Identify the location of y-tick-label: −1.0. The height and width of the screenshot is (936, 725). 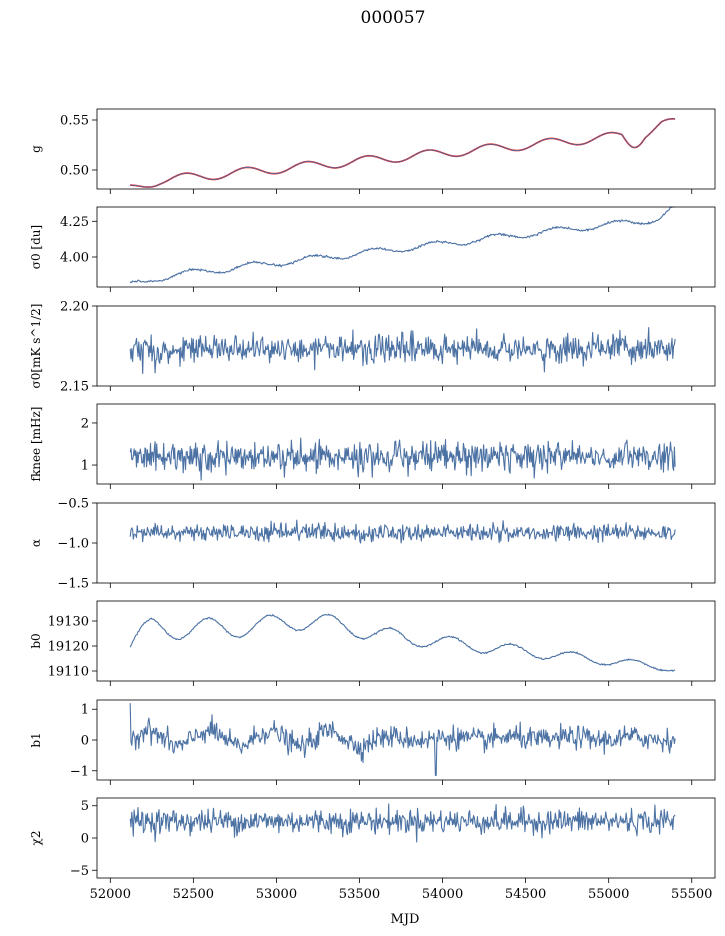
(73, 544).